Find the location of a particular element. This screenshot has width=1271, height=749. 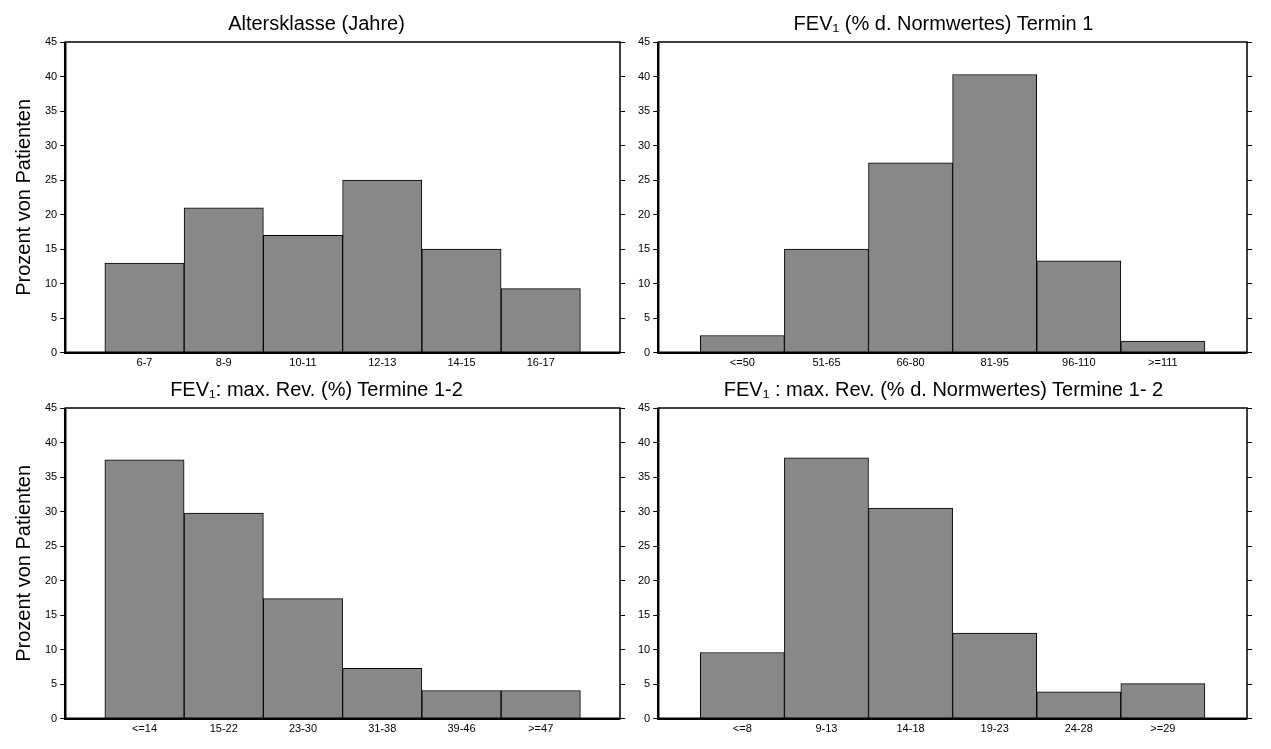

x-tick-label: 81-95 is located at coordinates (994, 362).